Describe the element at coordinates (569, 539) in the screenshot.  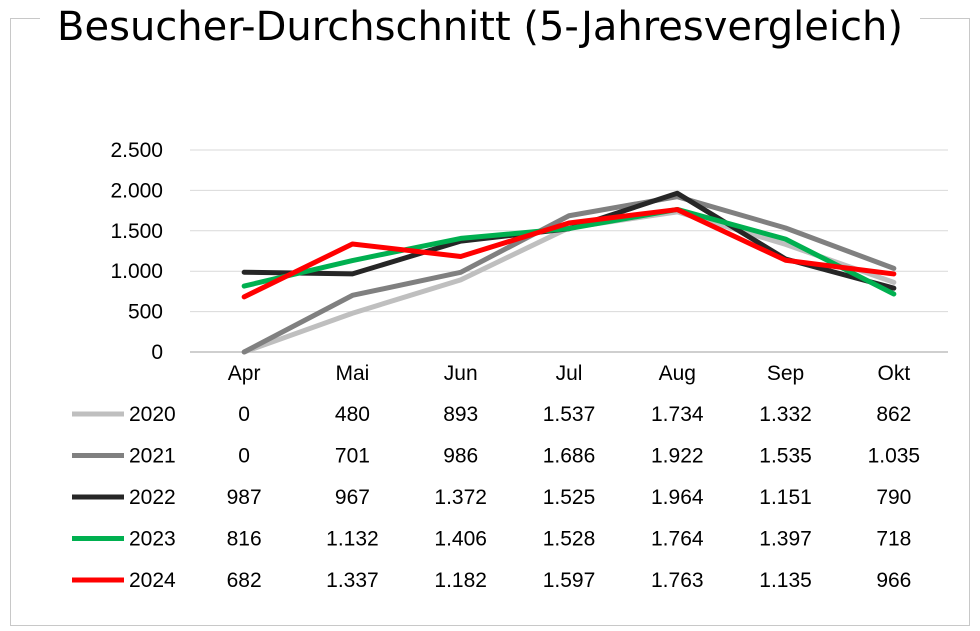
I see `data-table-cell: 1.528` at that location.